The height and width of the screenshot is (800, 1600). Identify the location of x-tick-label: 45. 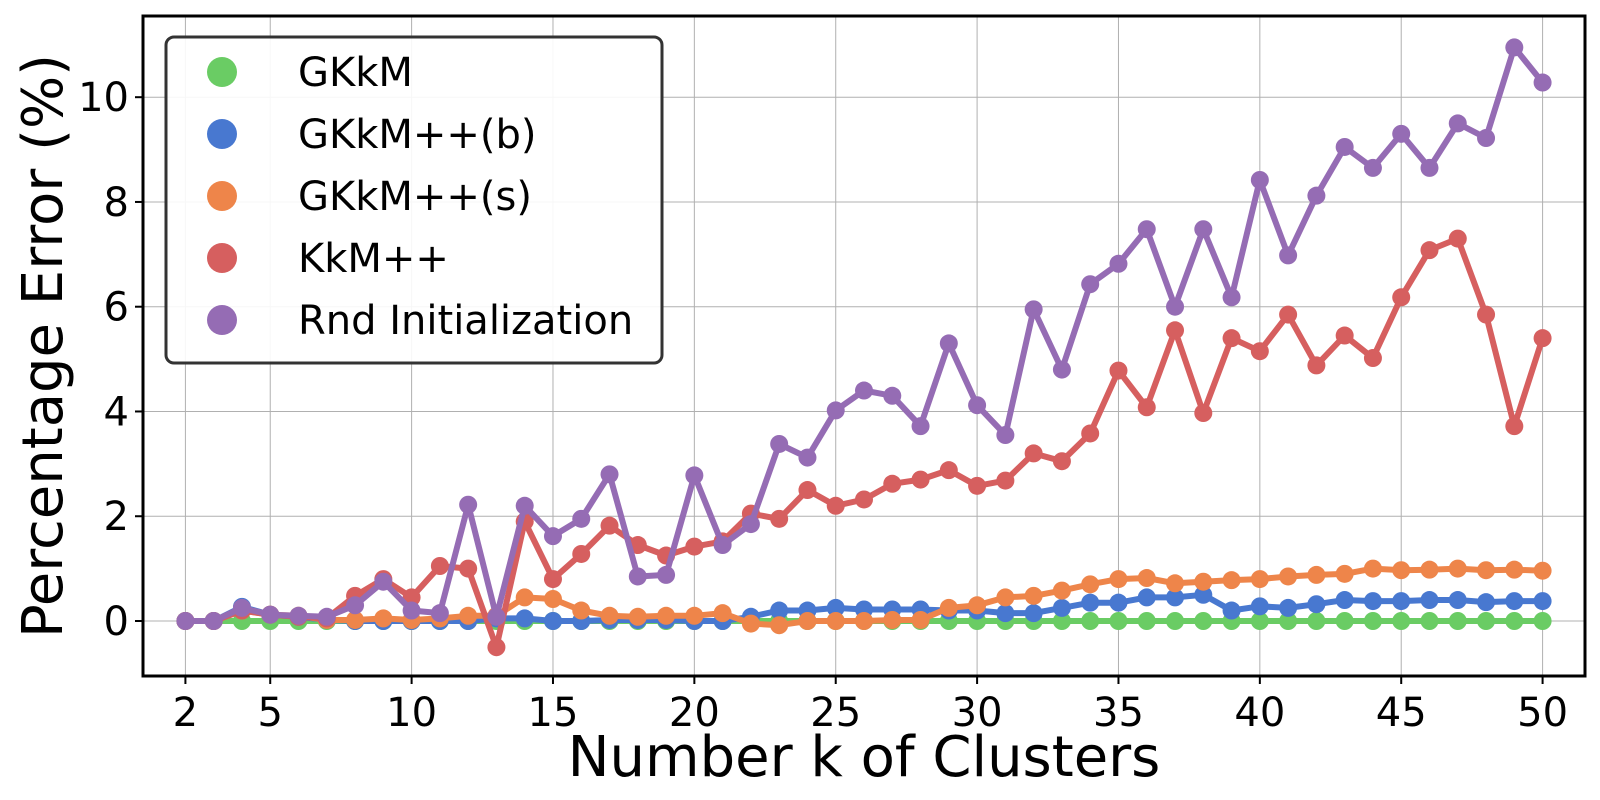
(1401, 713).